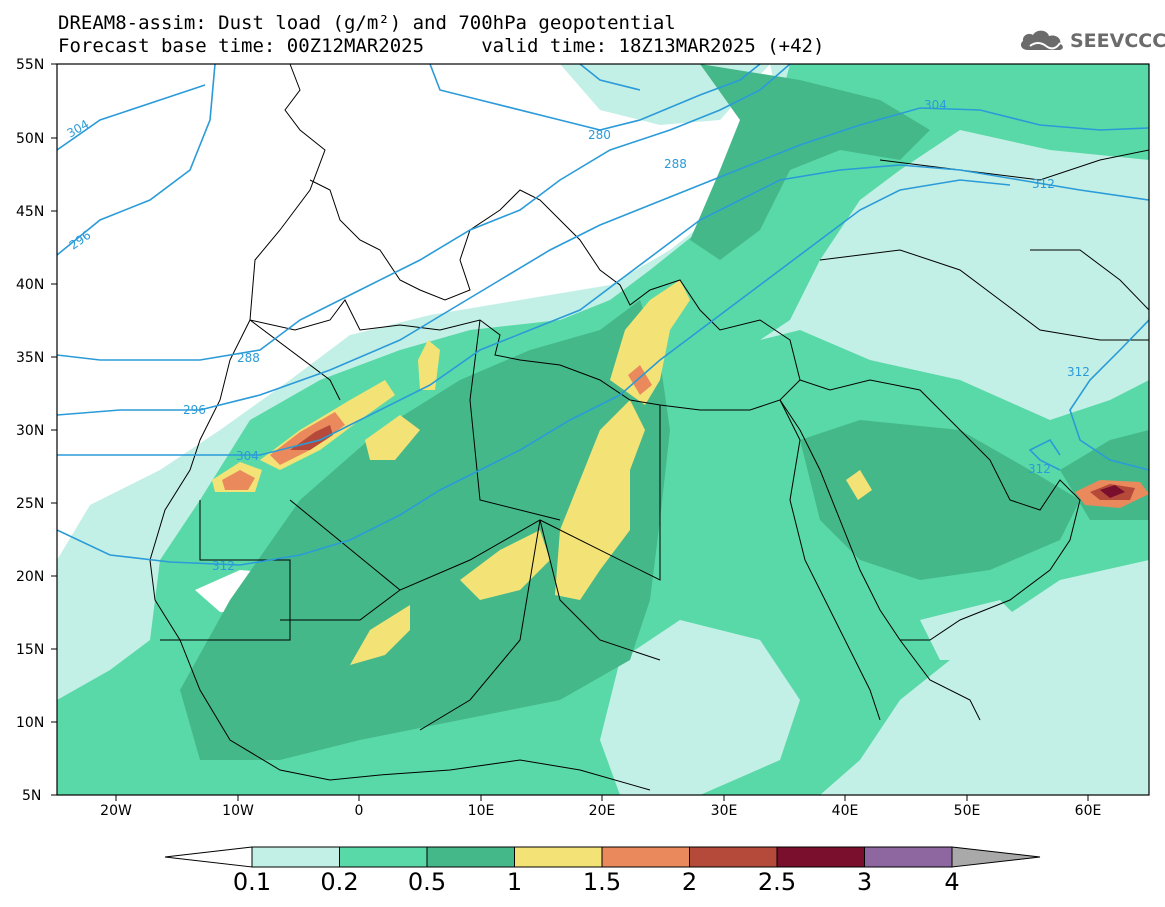  What do you see at coordinates (339, 882) in the screenshot?
I see `colorbar-label: 0.2` at bounding box center [339, 882].